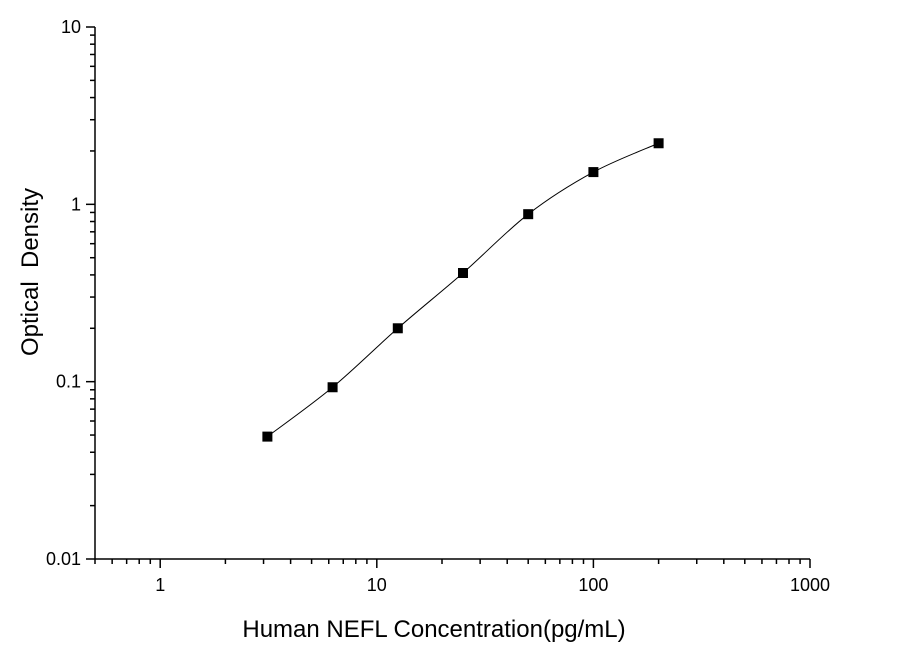  What do you see at coordinates (377, 585) in the screenshot?
I see `x-tick-label: 10` at bounding box center [377, 585].